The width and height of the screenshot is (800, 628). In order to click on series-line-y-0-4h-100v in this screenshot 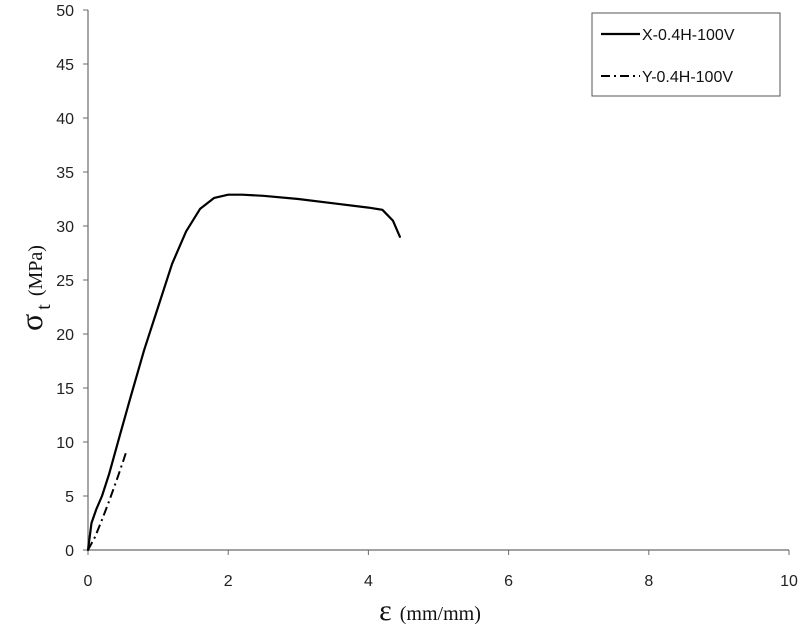, I will do `click(107, 500)`.